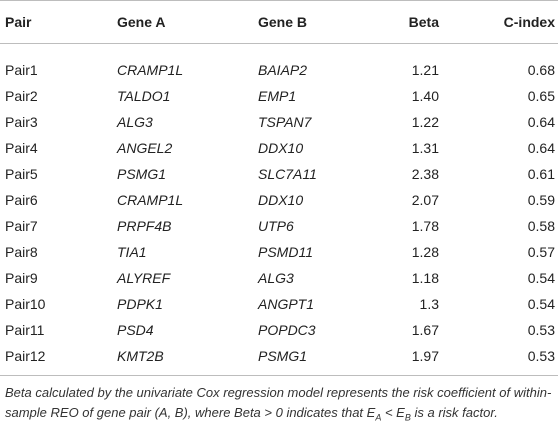 The width and height of the screenshot is (558, 445). Describe the element at coordinates (141, 22) in the screenshot. I see `header-gene-a: Gene A` at that location.